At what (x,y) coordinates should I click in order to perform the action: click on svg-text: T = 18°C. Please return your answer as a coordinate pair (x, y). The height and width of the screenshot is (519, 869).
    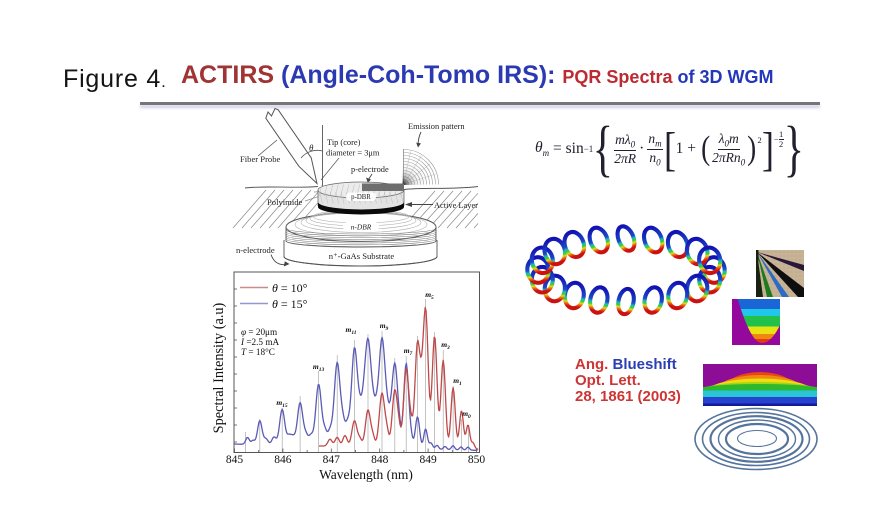
    Looking at the image, I should click on (258, 352).